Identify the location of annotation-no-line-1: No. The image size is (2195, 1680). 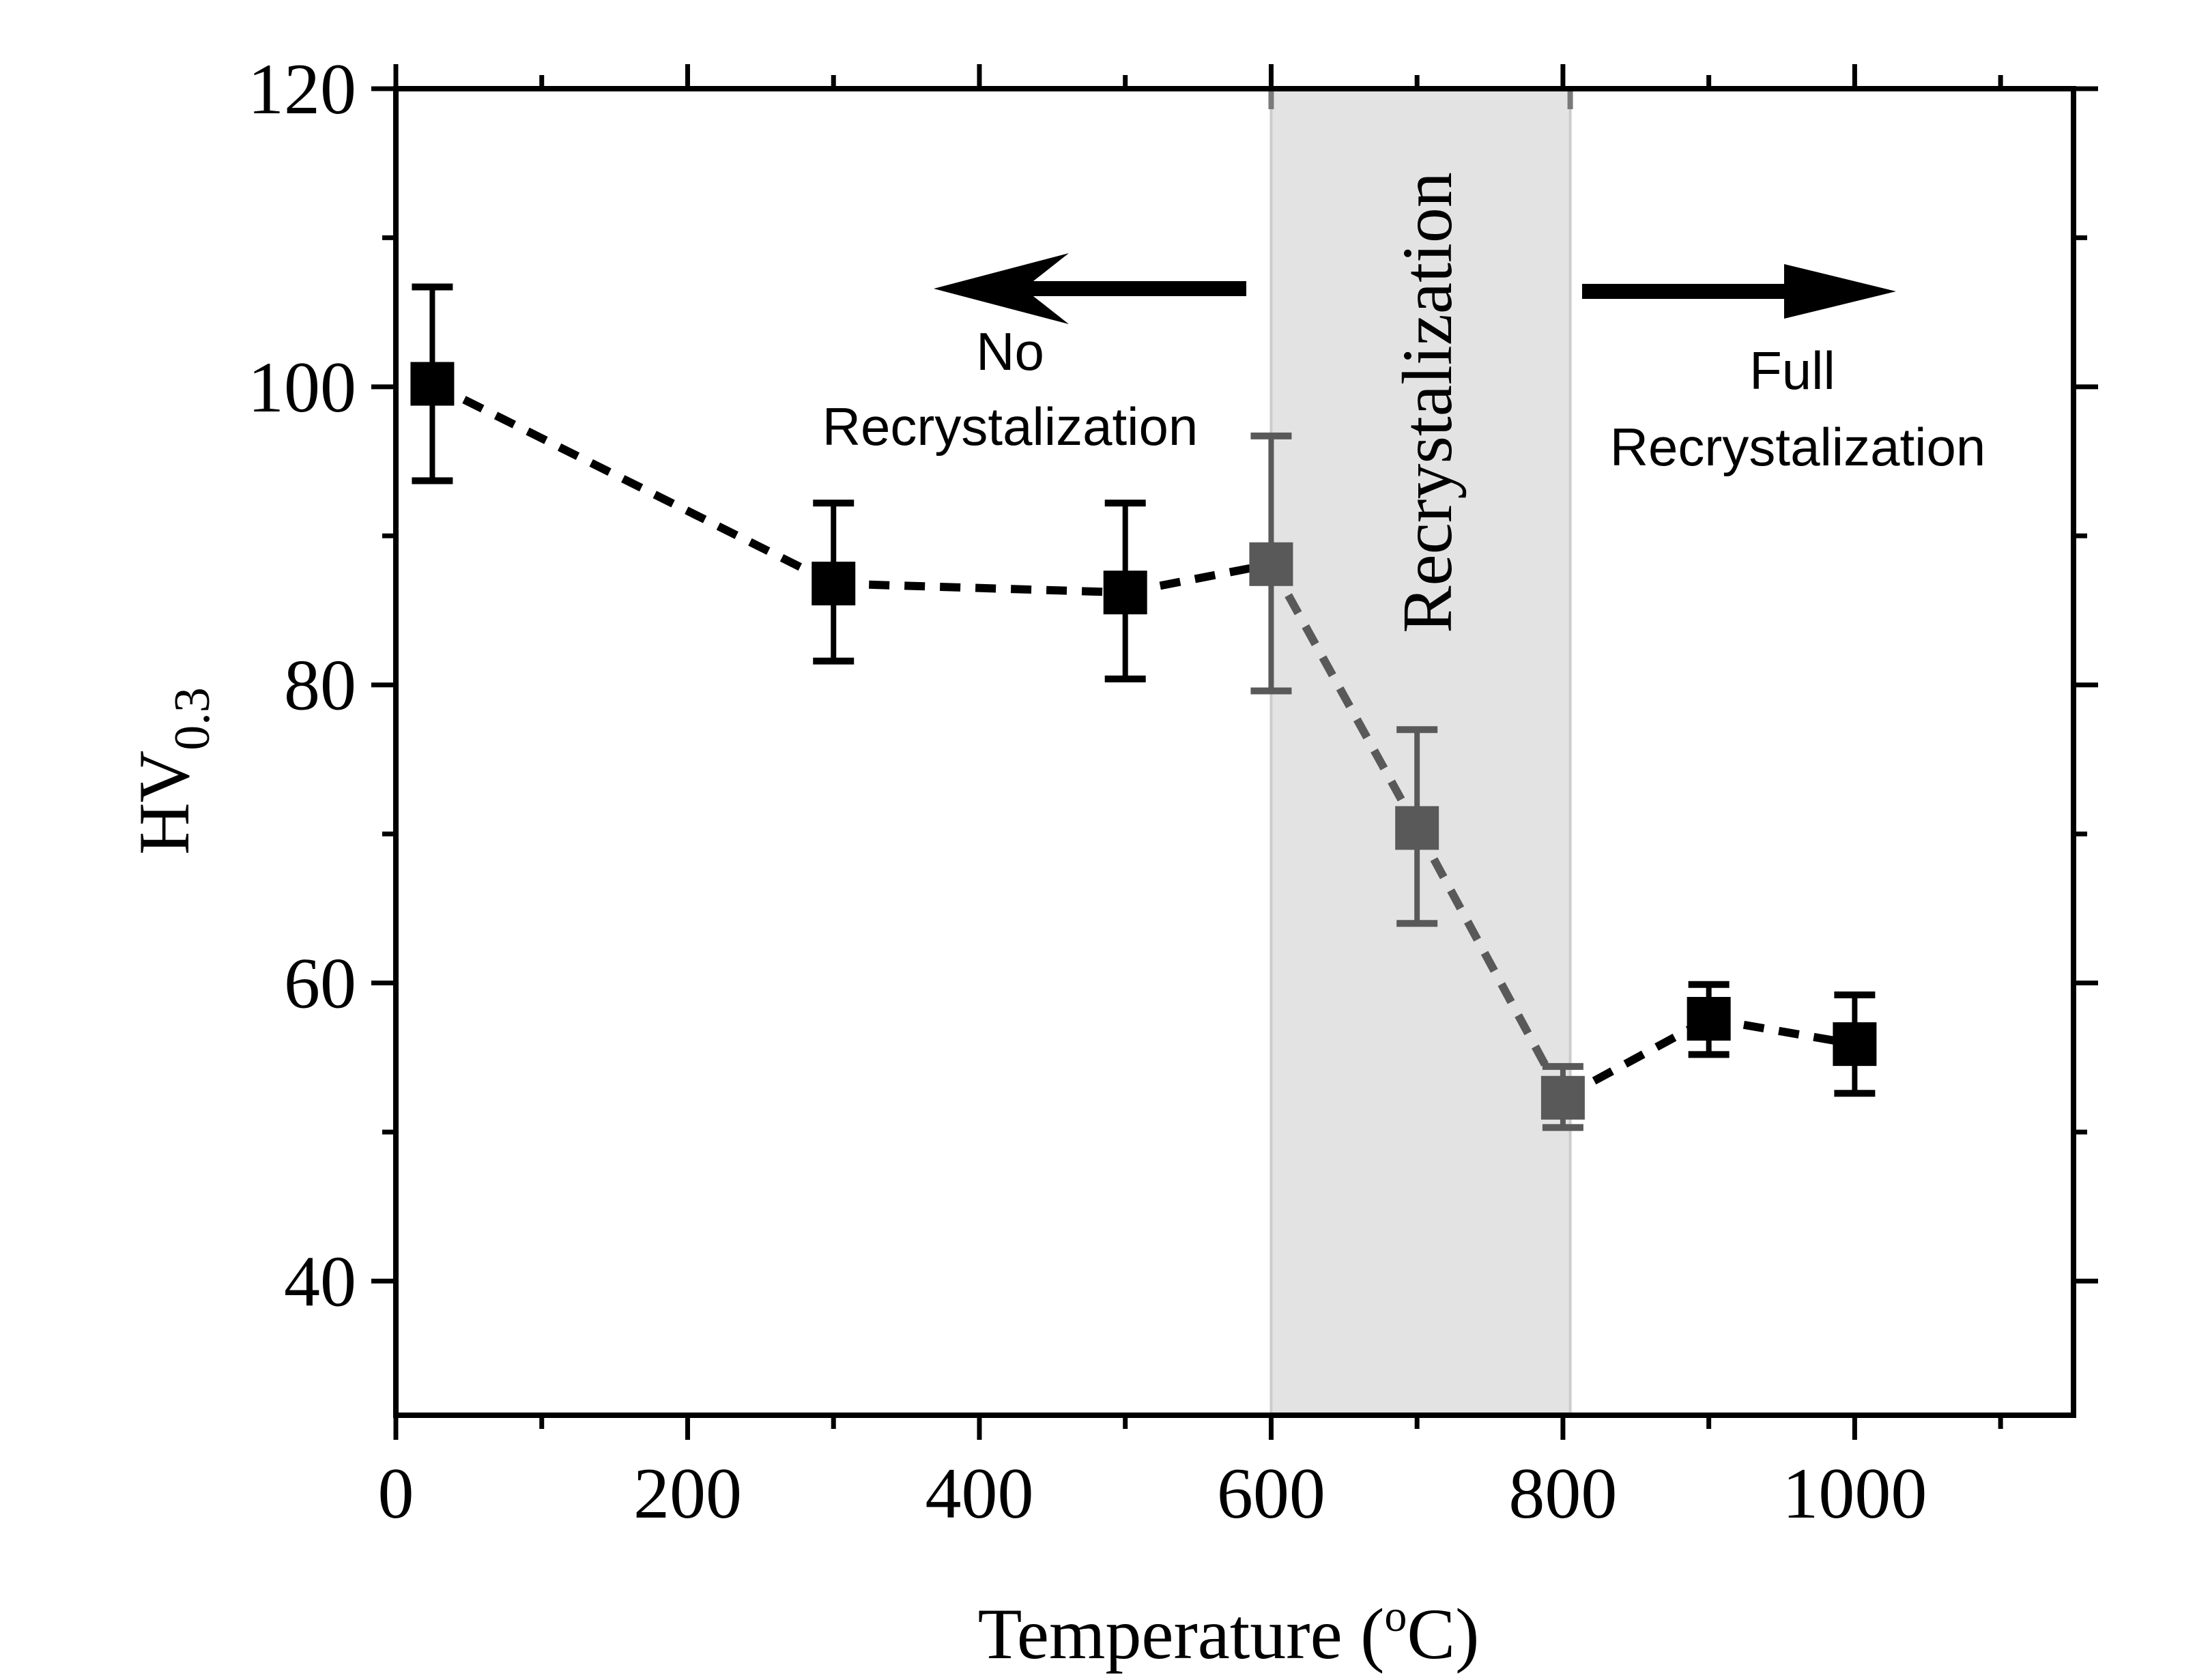
(1010, 351).